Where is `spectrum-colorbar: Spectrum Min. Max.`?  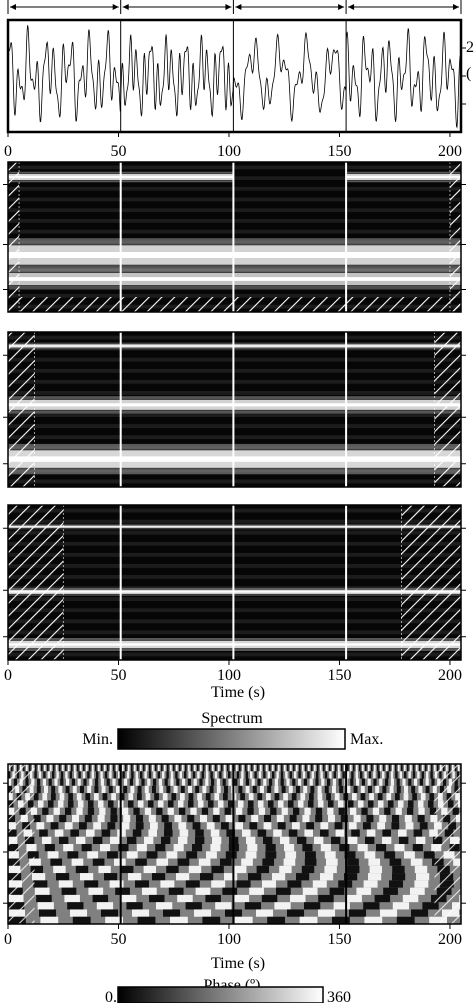
spectrum-colorbar: Spectrum Min. Max. is located at coordinates (232, 730).